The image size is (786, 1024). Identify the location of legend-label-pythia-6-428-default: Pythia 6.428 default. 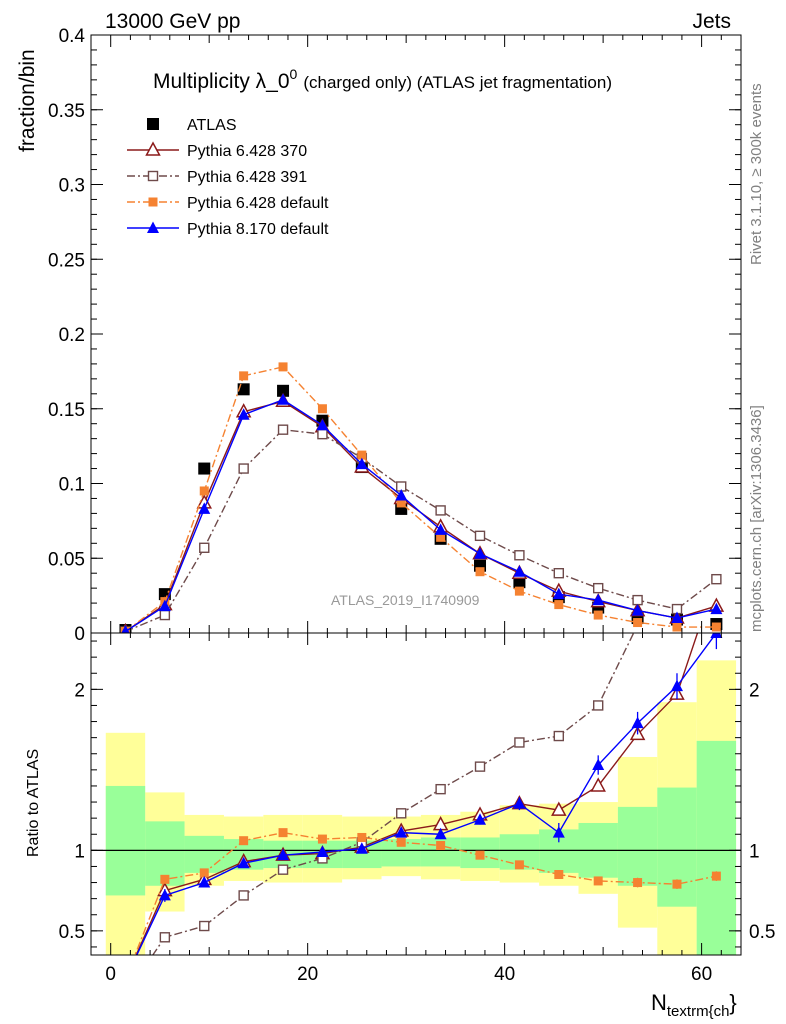
(258, 203).